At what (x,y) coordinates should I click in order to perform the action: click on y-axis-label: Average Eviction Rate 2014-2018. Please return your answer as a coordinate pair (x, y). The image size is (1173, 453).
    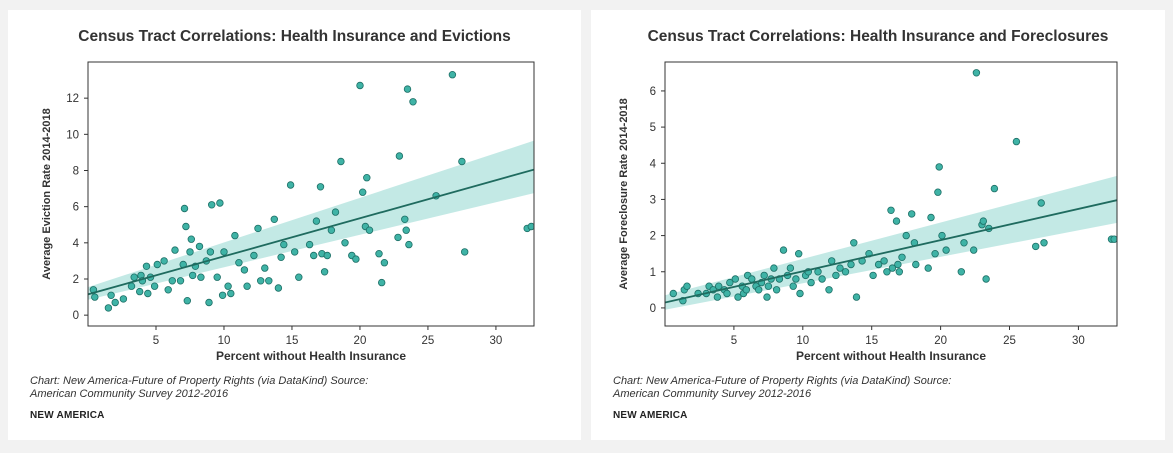
    Looking at the image, I should click on (47, 193).